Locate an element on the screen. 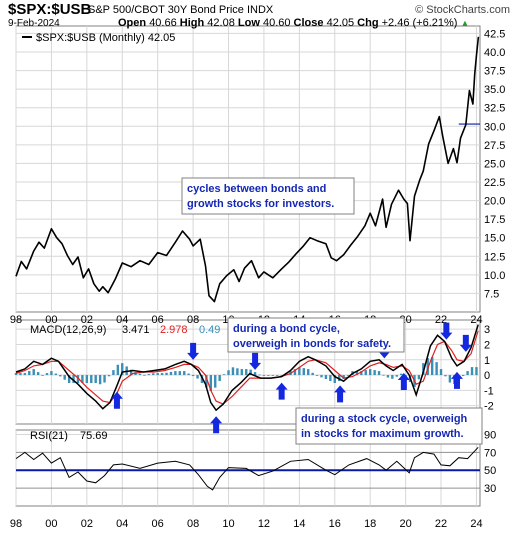 The image size is (520, 540). y-tick-label: -2 is located at coordinates (489, 407).